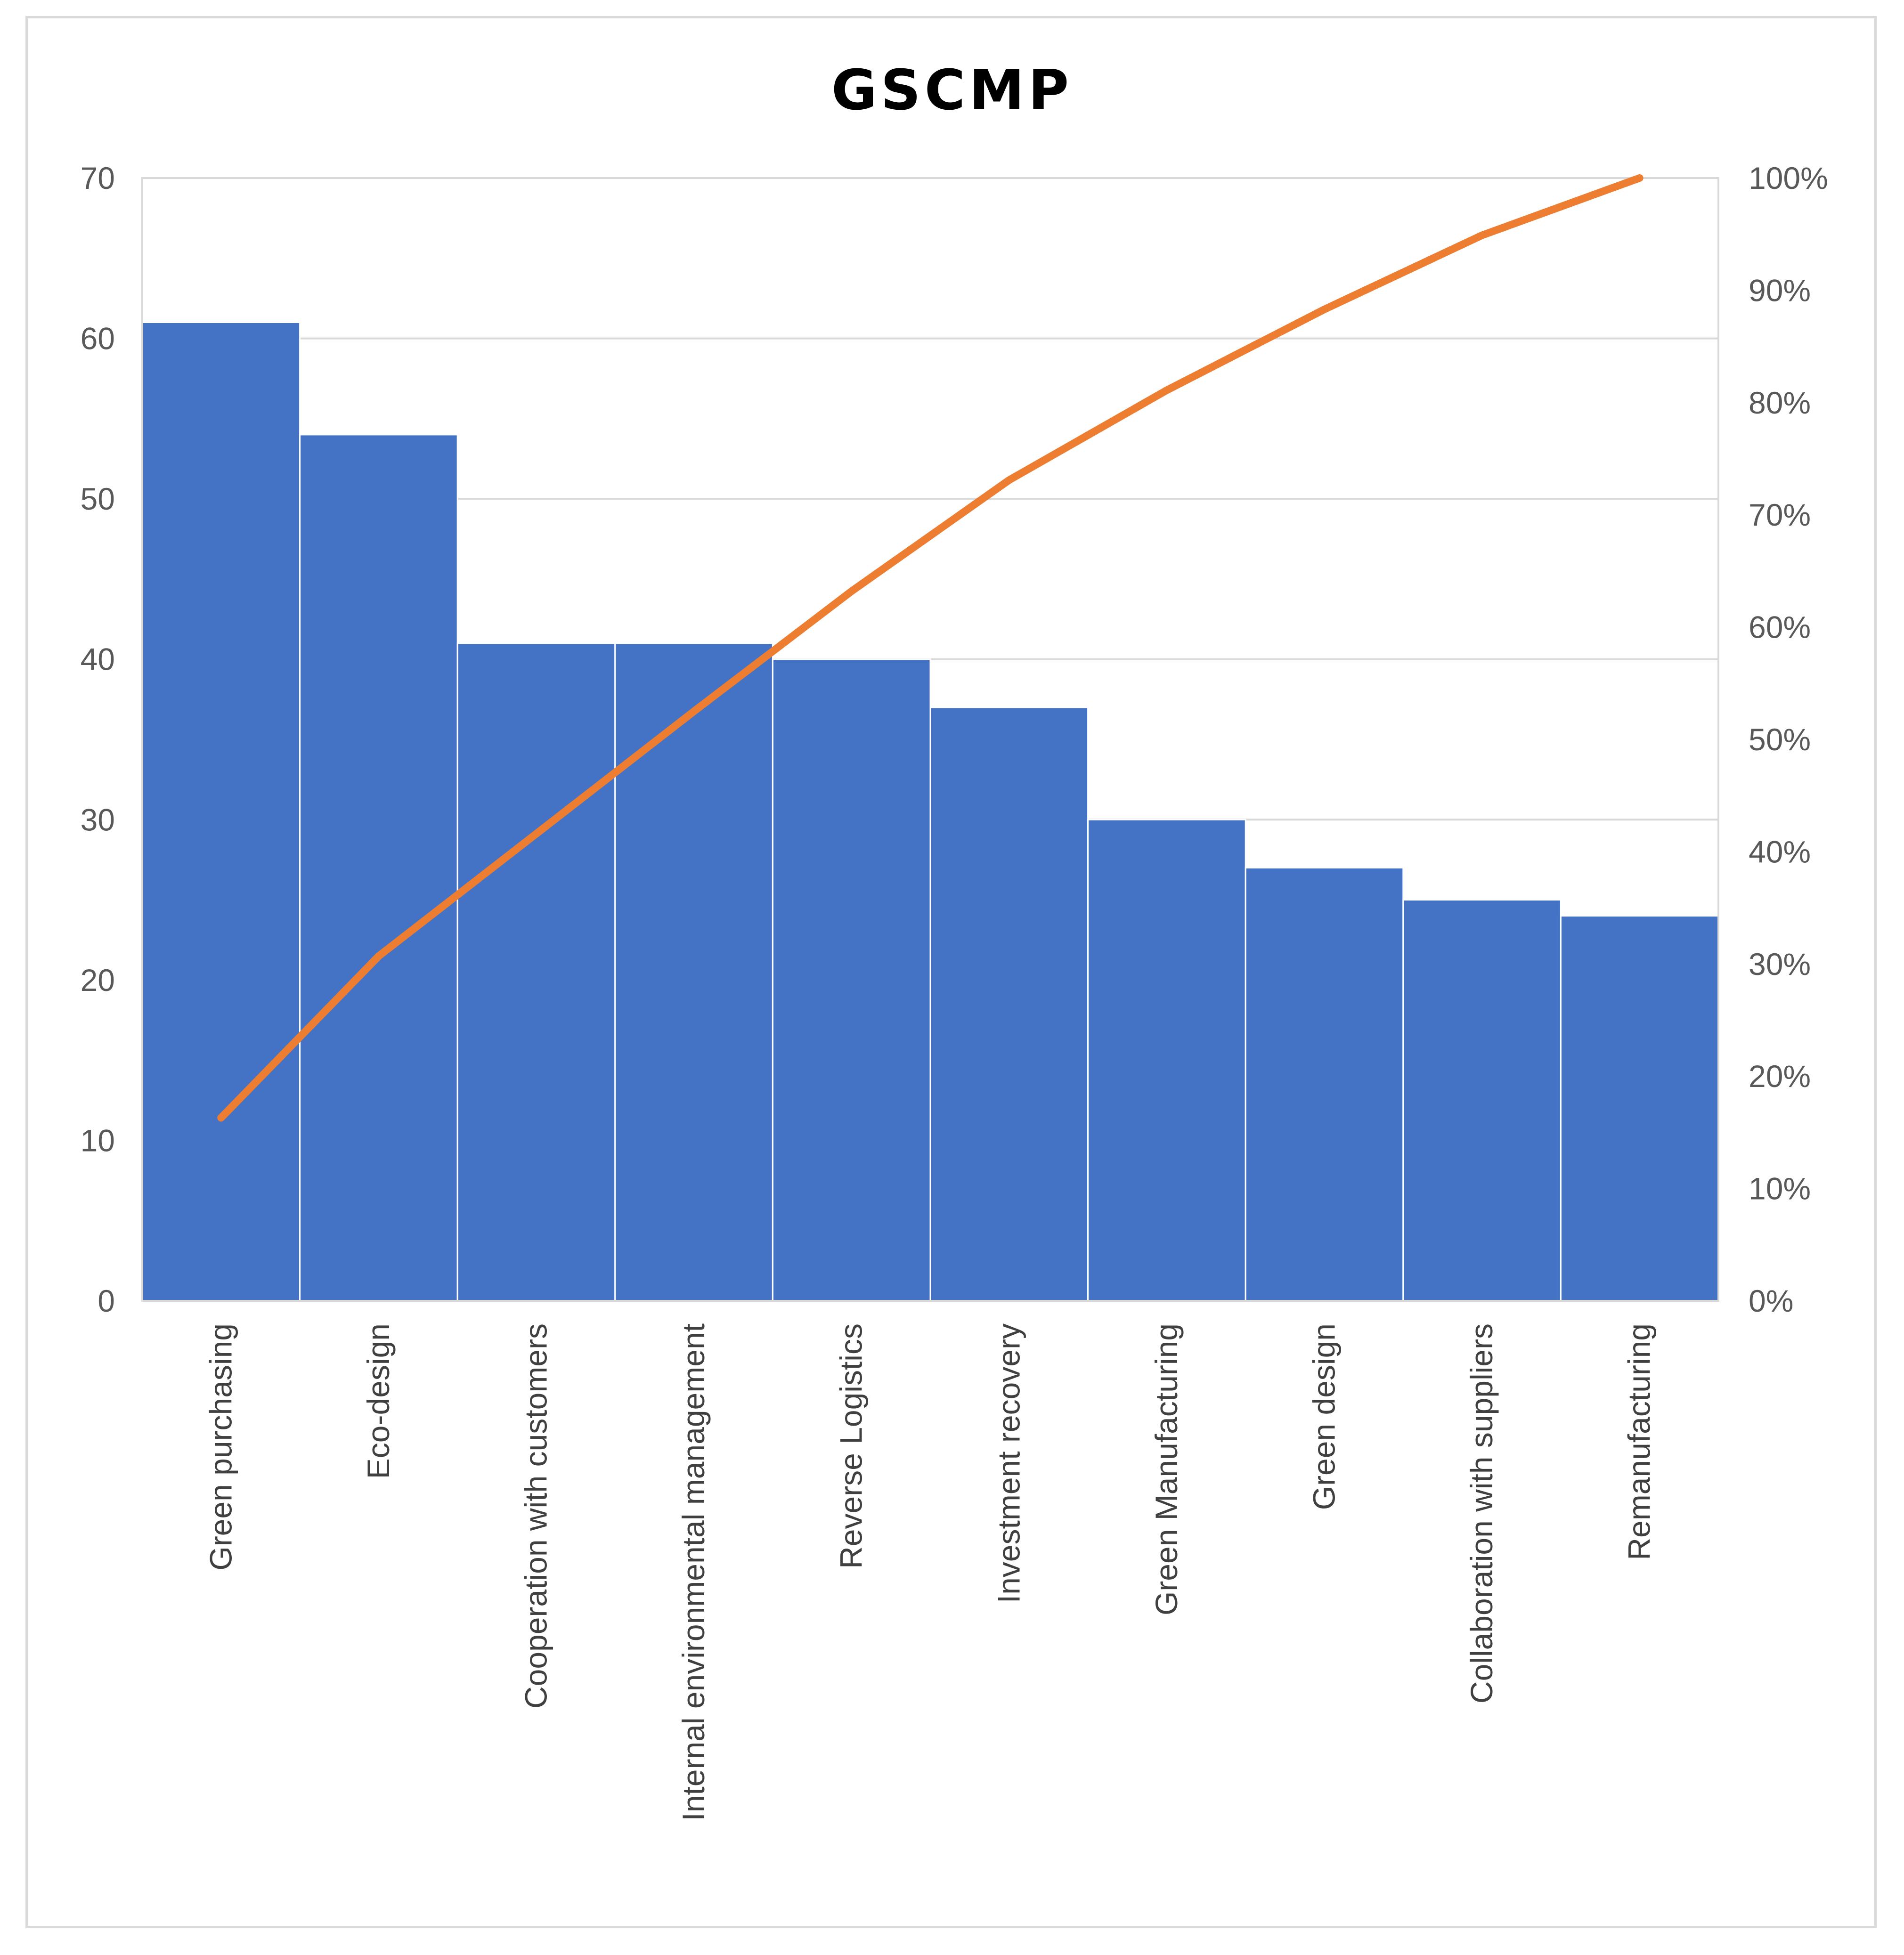 The width and height of the screenshot is (1904, 1955). I want to click on category-label: Cooperation with customers, so click(536, 1516).